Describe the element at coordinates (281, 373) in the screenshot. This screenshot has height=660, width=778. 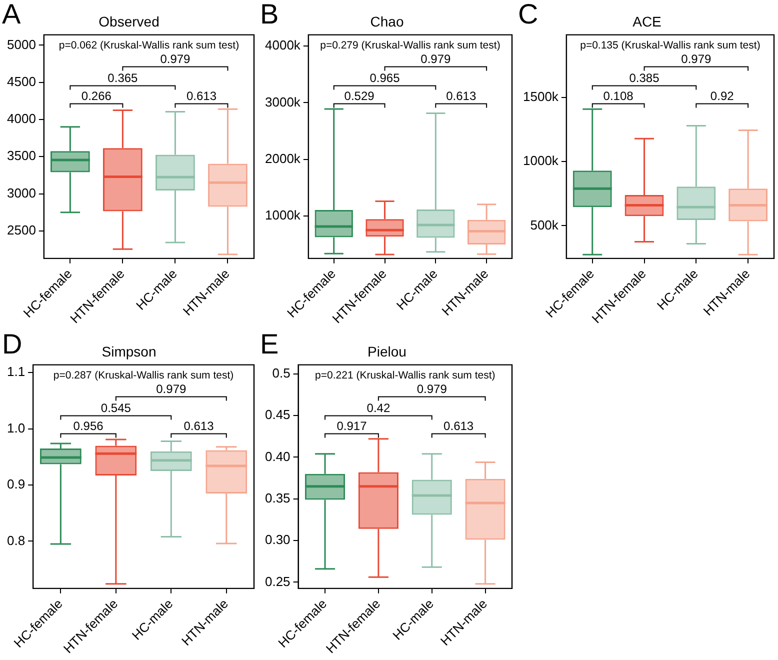
I see `y-tick-label: 0.5` at that location.